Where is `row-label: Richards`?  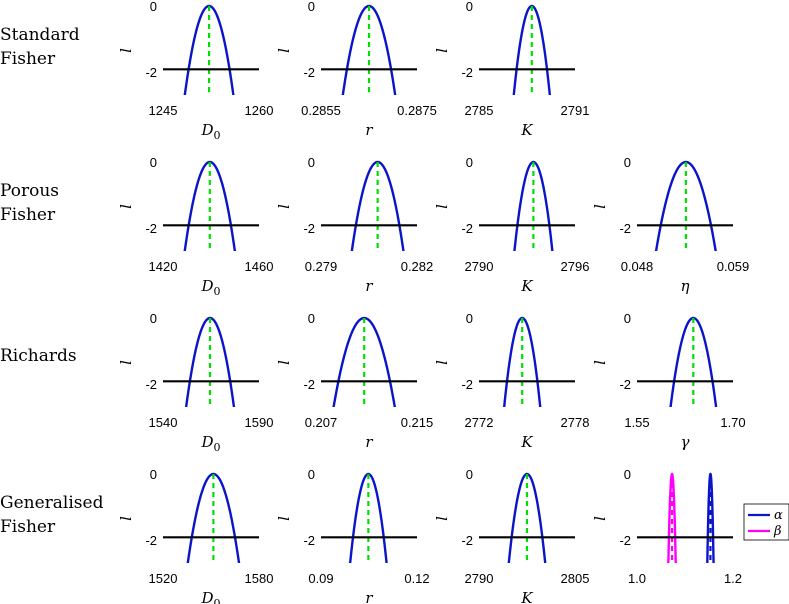
row-label: Richards is located at coordinates (38, 356).